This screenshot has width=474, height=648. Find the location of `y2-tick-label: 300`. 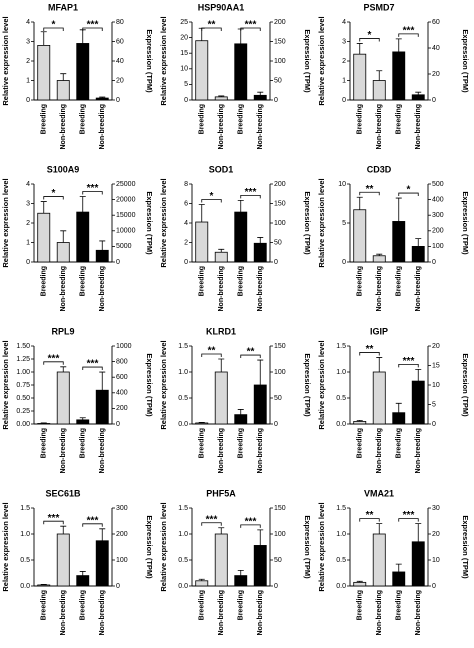

y2-tick-label: 300 is located at coordinates (438, 215).